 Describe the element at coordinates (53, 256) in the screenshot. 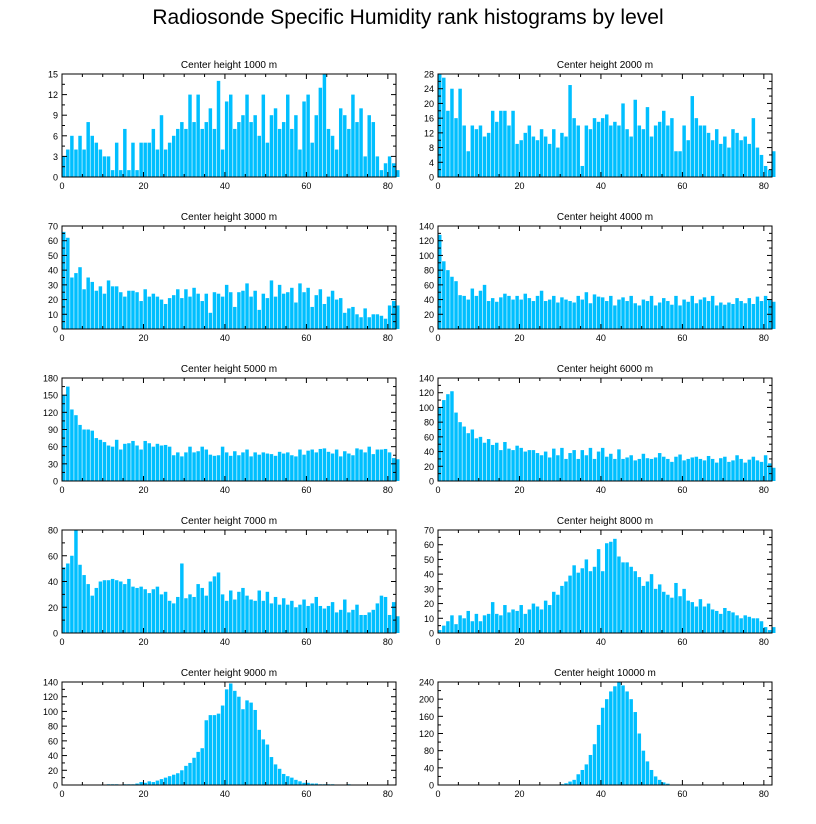

I see `y-tick-label: 50` at that location.